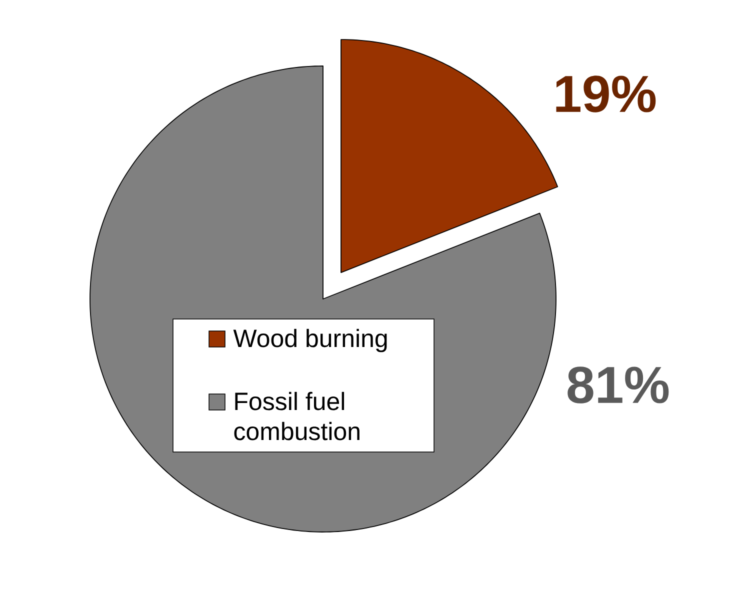  I want to click on legend-label: Wood burning, so click(310, 340).